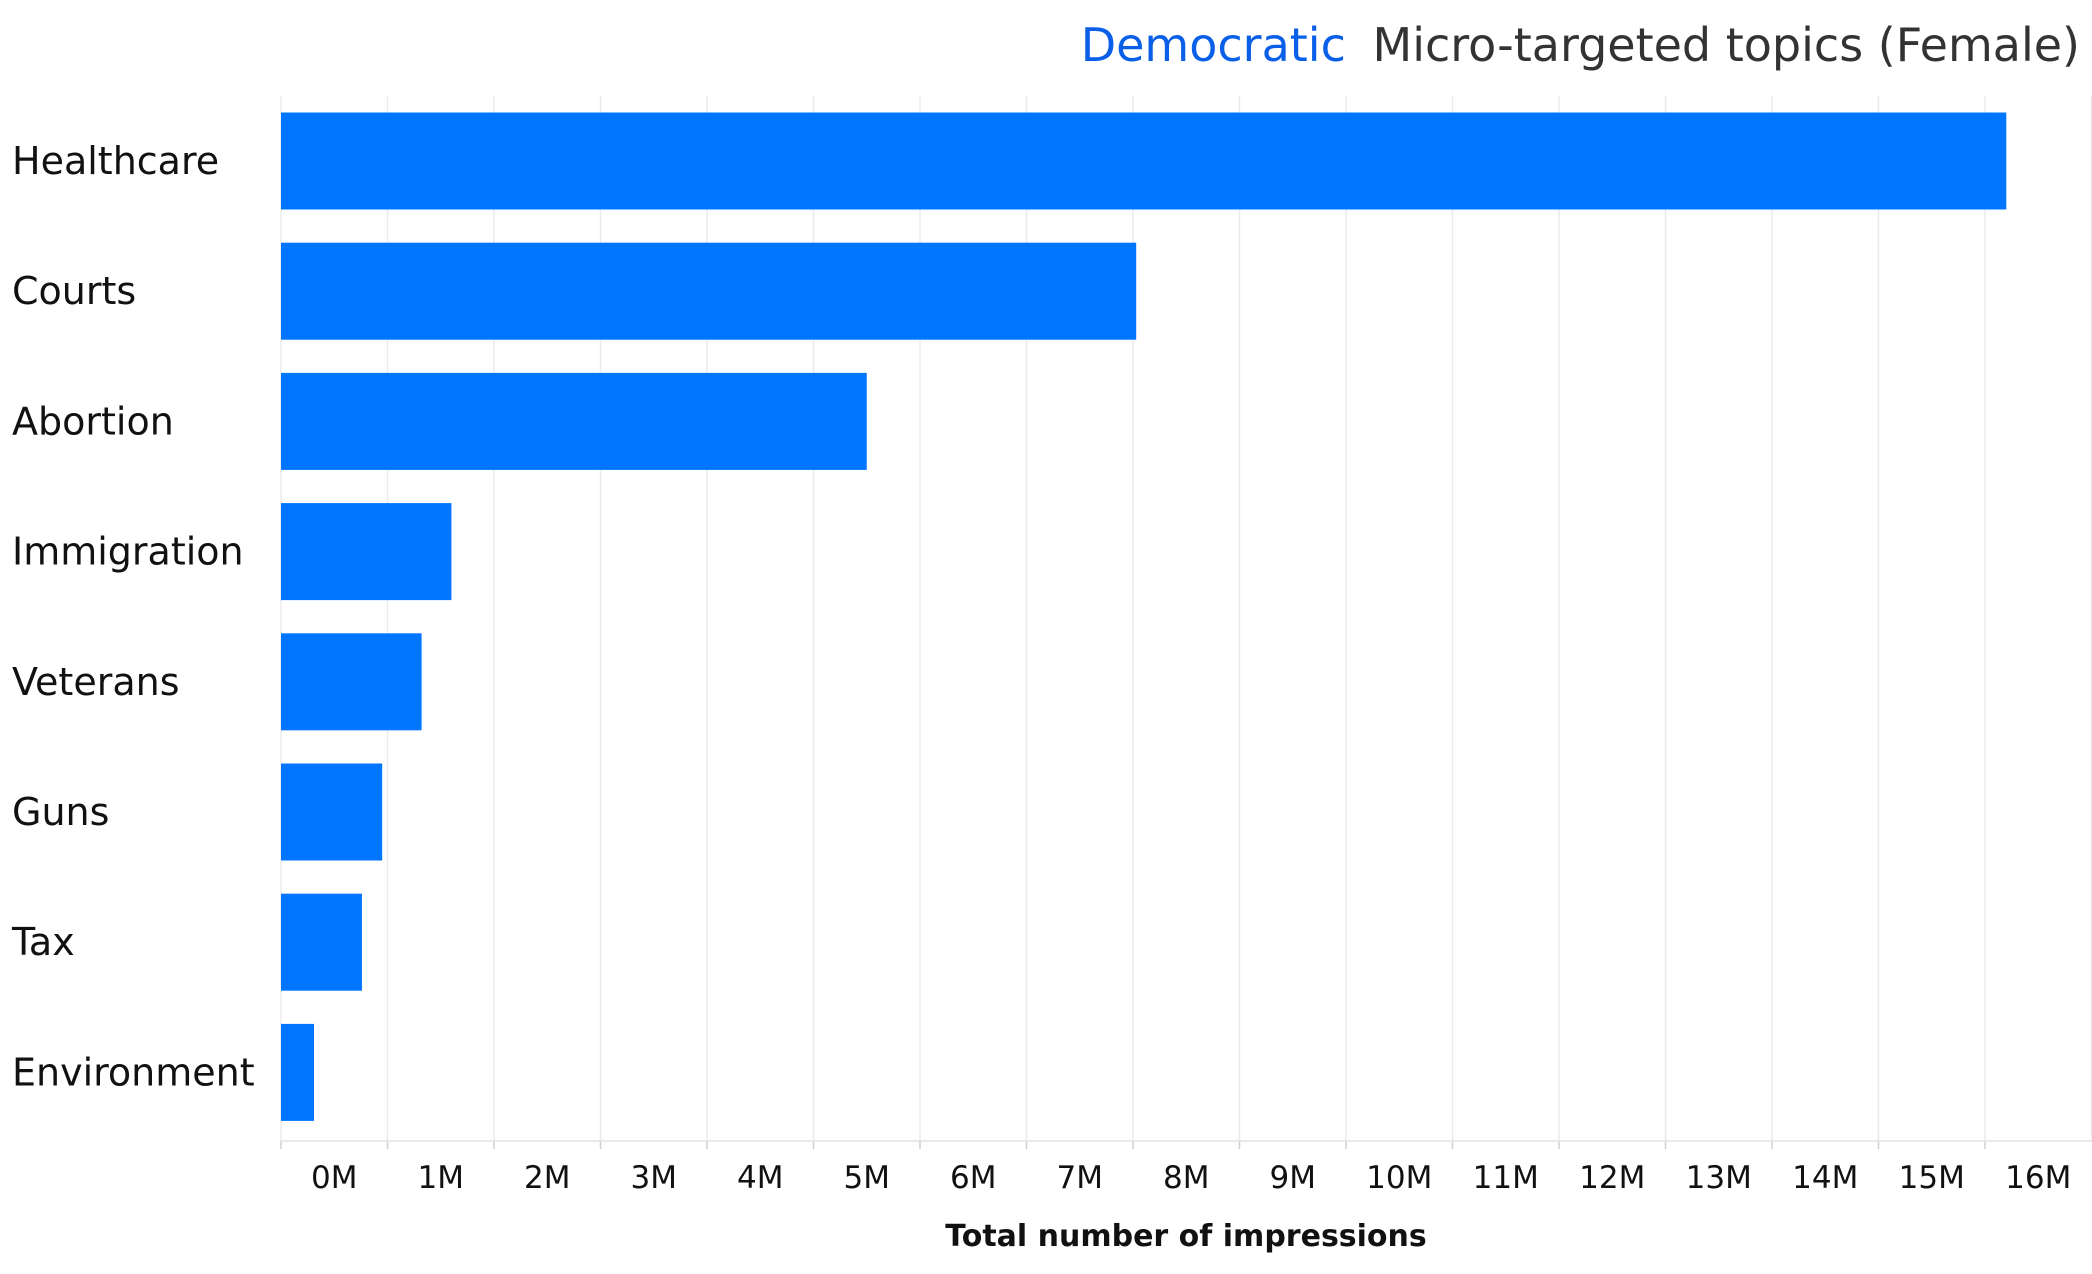 The width and height of the screenshot is (2092, 1274). What do you see at coordinates (1506, 1178) in the screenshot?
I see `x-tick-label: 11M` at bounding box center [1506, 1178].